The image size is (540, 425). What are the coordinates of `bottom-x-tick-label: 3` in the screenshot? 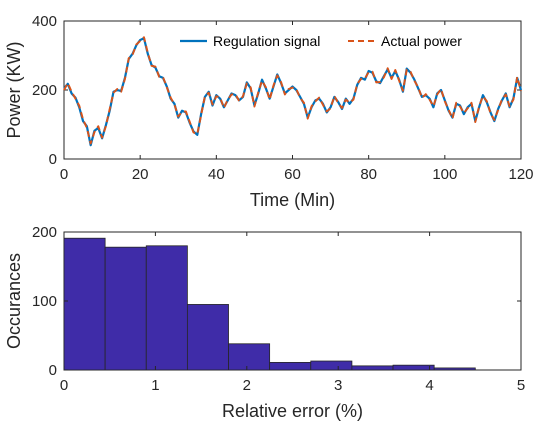 It's located at (338, 385).